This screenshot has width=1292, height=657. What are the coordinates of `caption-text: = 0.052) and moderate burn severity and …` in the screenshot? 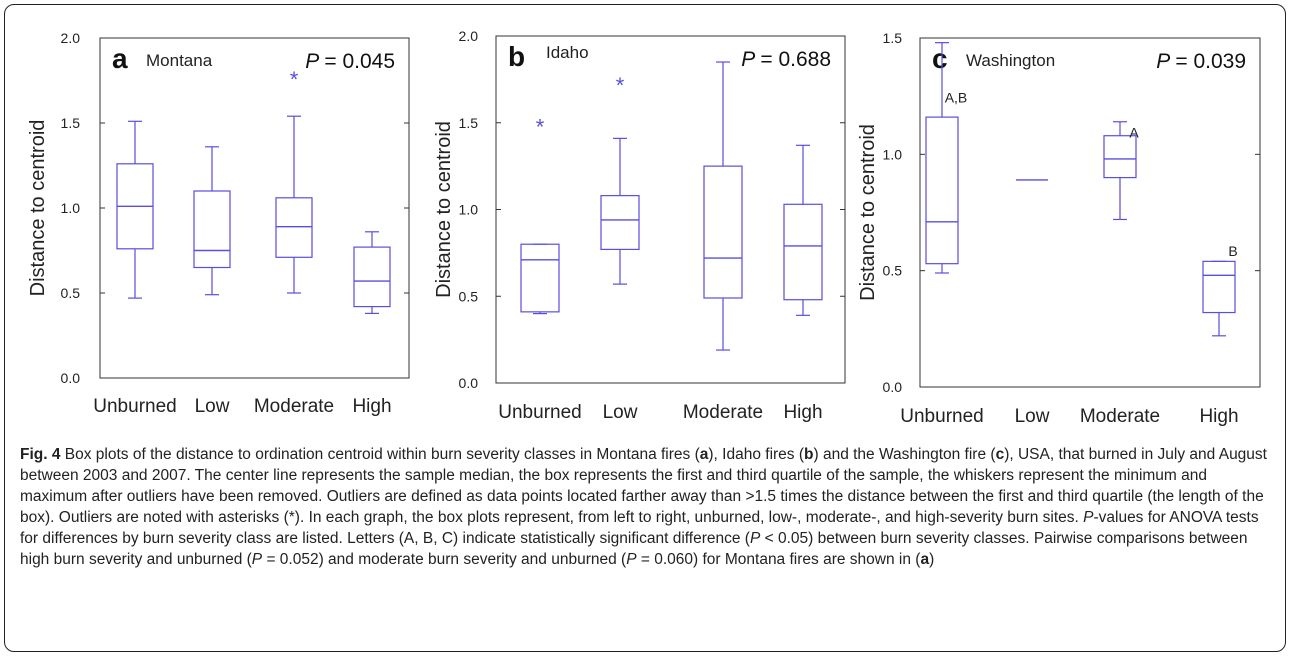 It's located at (444, 559).